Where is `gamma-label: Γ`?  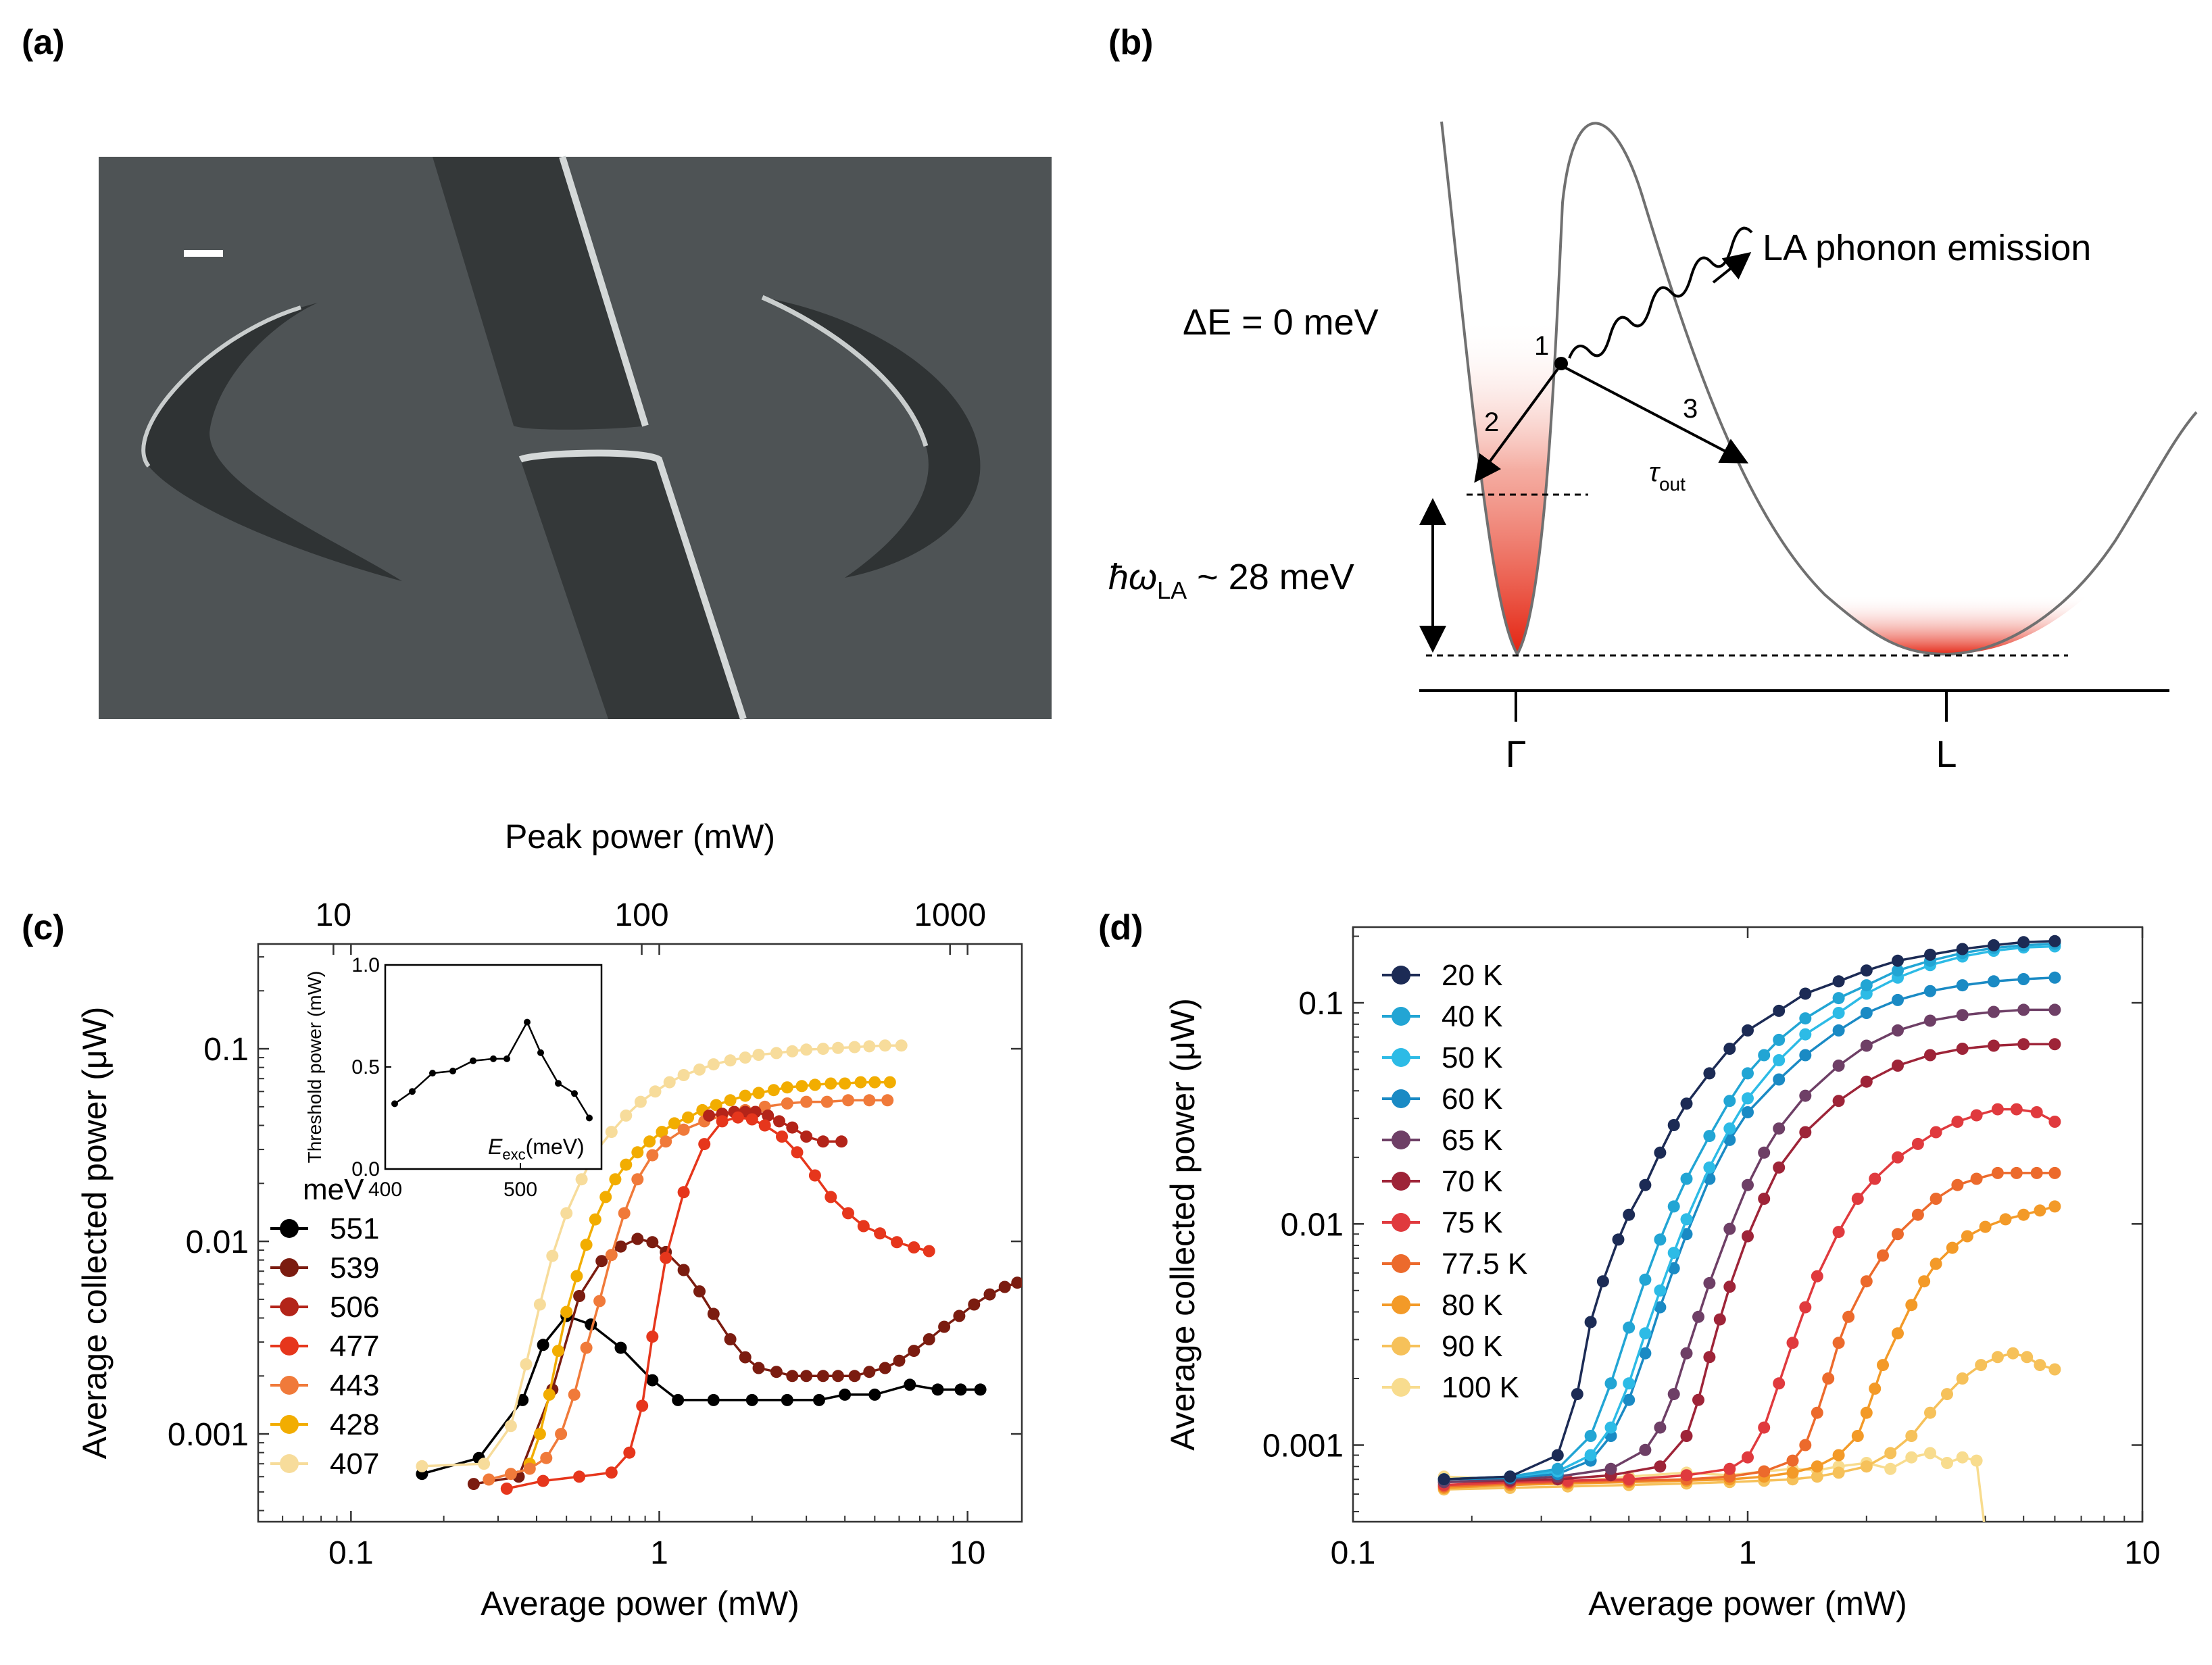 gamma-label: Γ is located at coordinates (1516, 753).